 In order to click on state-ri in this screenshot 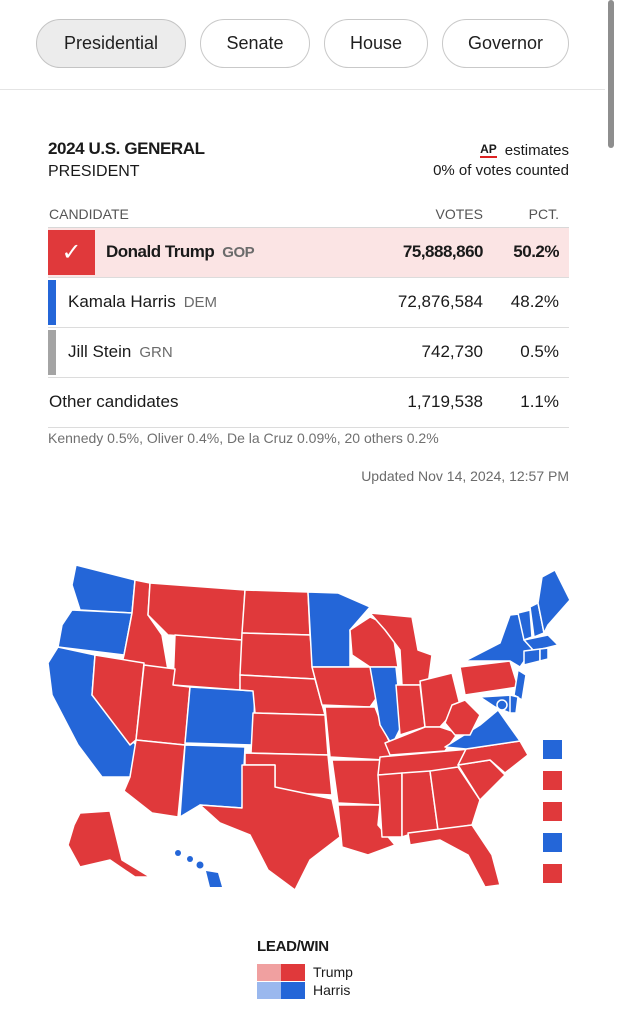, I will do `click(544, 654)`.